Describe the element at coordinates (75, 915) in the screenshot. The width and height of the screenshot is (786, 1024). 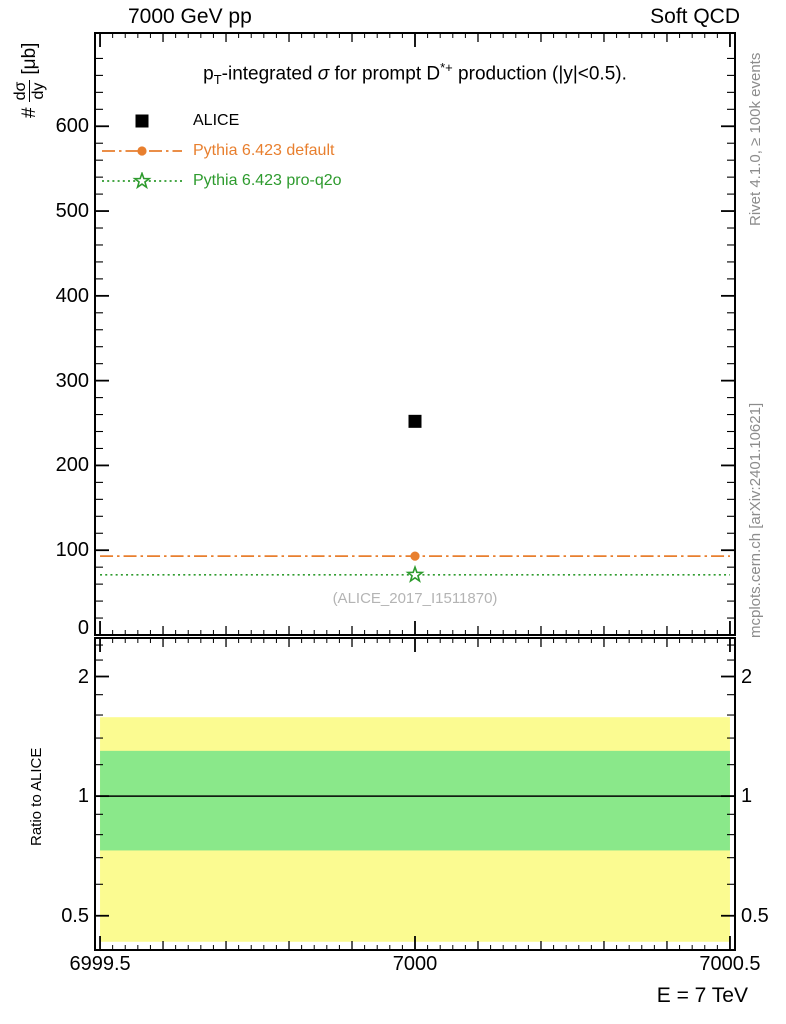
I see `ratio-y-tick-label-left: 0.5` at that location.